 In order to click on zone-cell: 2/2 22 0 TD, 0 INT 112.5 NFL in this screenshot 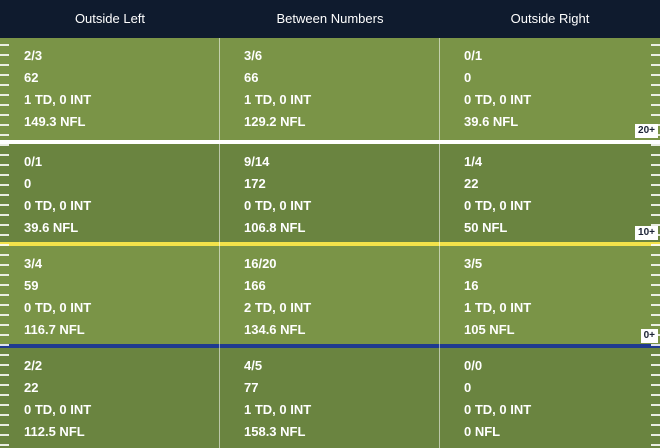, I will do `click(110, 396)`.